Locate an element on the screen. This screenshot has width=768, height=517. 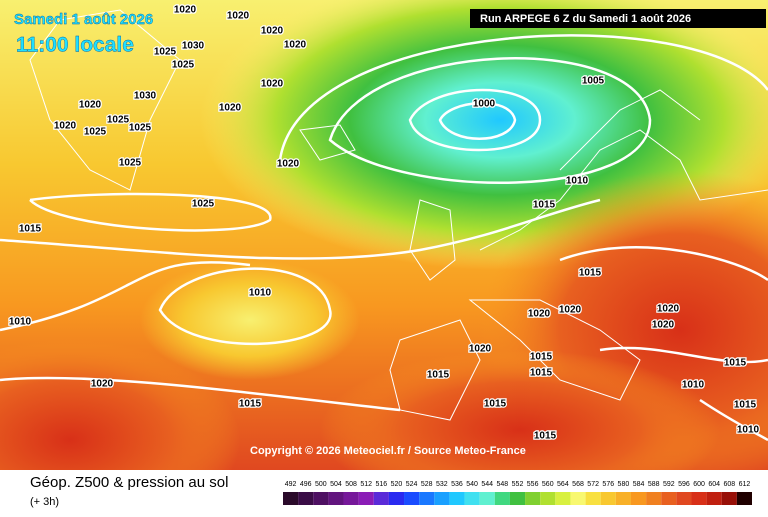
legend-label: 580 is located at coordinates (624, 484).